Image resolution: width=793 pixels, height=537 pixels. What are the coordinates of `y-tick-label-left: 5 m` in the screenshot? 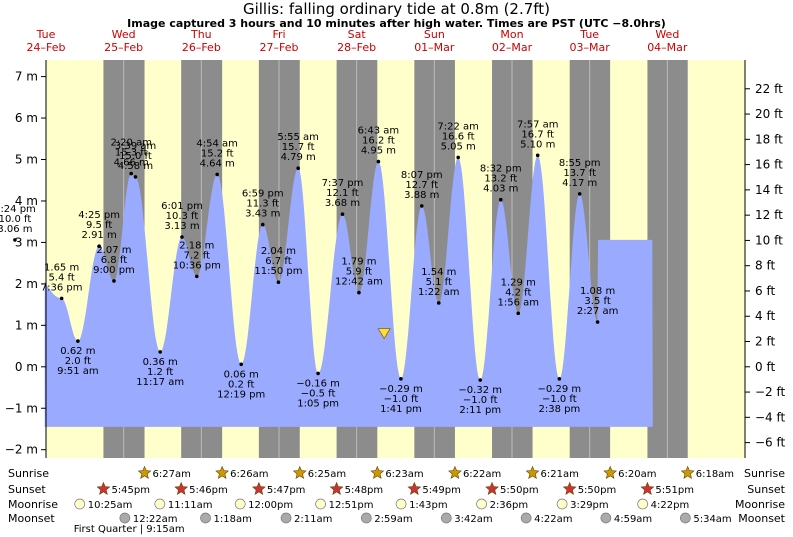 It's located at (26, 160).